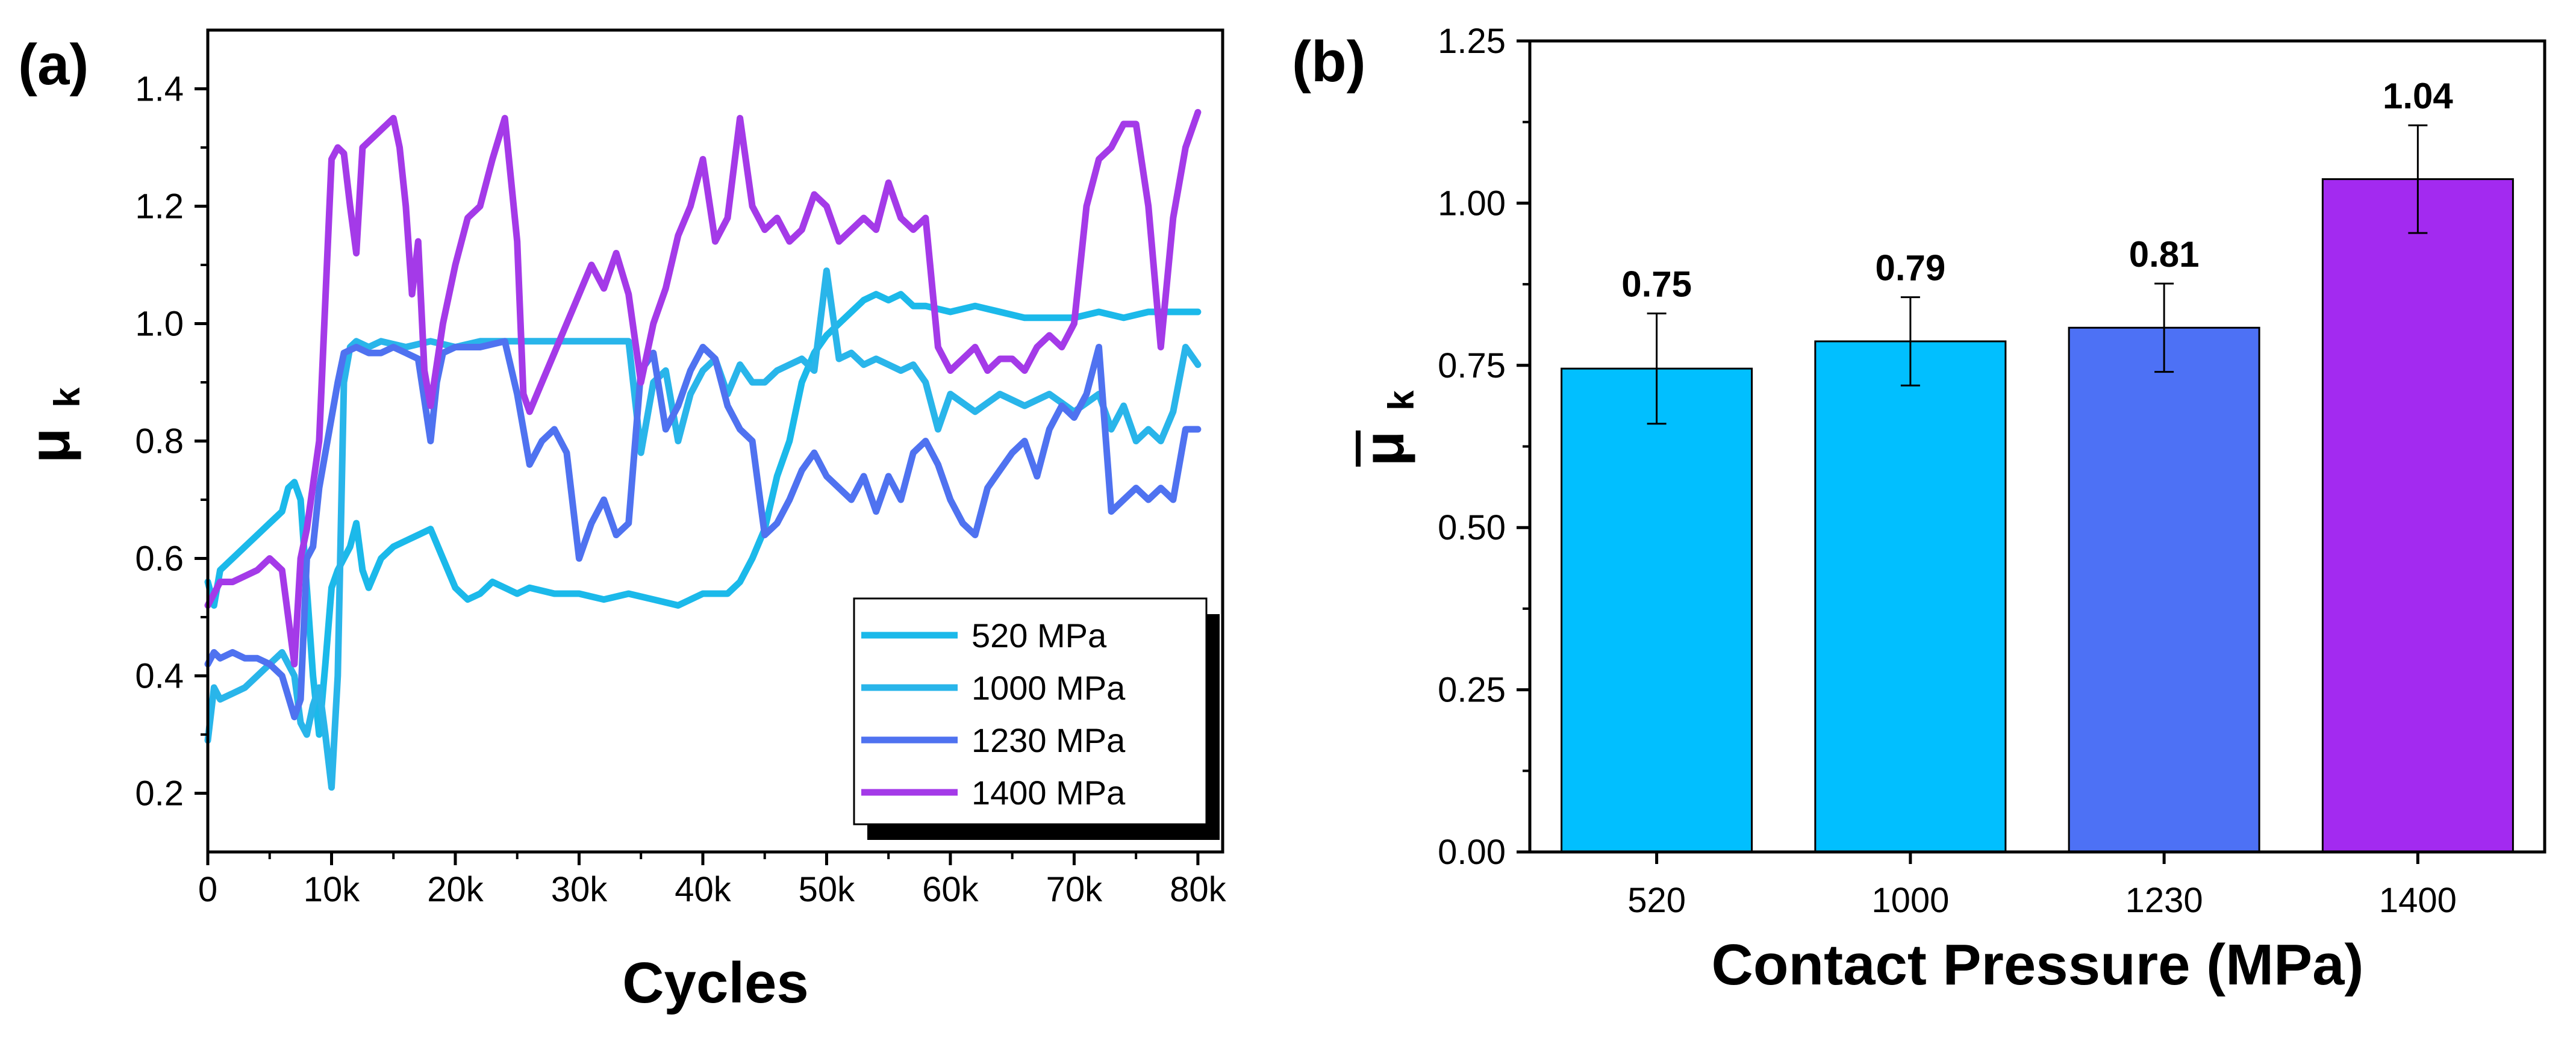 The height and width of the screenshot is (1038, 2576). I want to click on legend-label-0: 520 MPa, so click(1039, 636).